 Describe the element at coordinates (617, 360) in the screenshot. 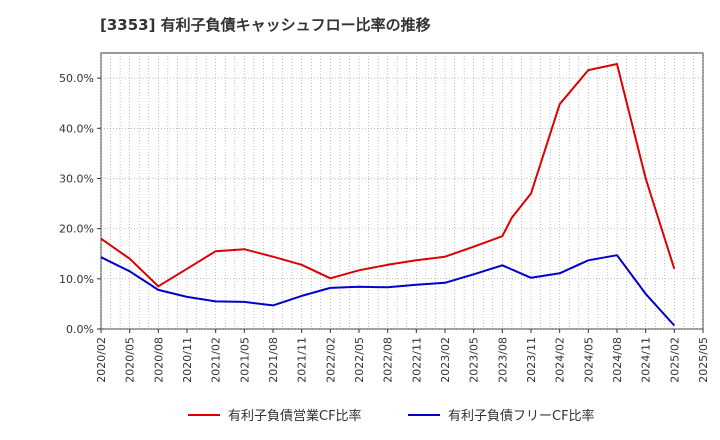

I see `x-tick-label: 2024/08` at that location.